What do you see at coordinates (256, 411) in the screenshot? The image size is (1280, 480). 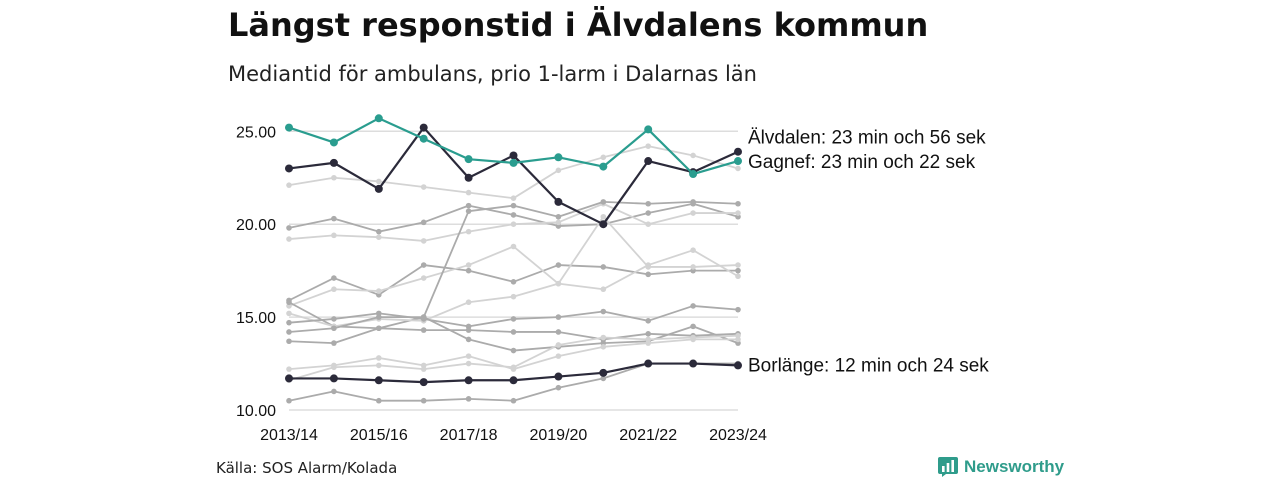 I see `y-tick-label: 10.00` at bounding box center [256, 411].